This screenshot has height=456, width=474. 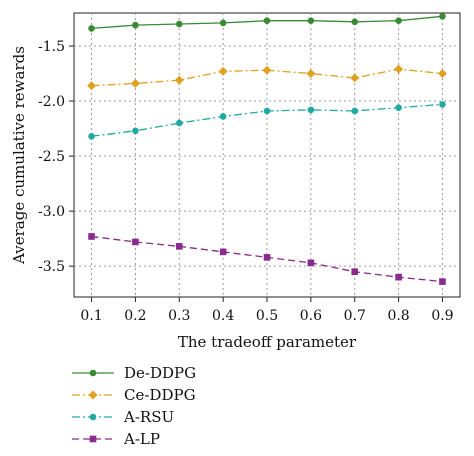 What do you see at coordinates (19, 155) in the screenshot?
I see `y-axis-label: Average cumulative rewards` at bounding box center [19, 155].